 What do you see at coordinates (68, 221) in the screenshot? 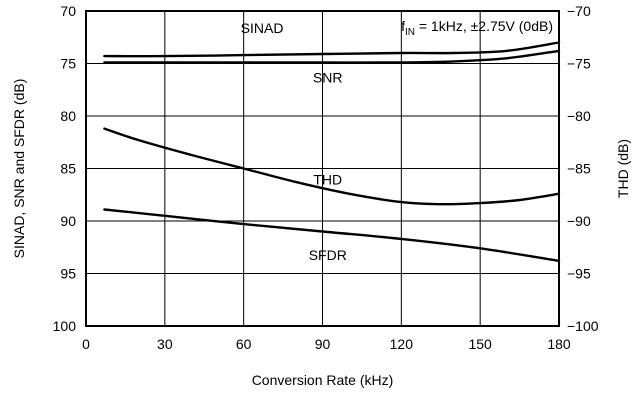
I see `y-left-tick-label: 90` at bounding box center [68, 221].